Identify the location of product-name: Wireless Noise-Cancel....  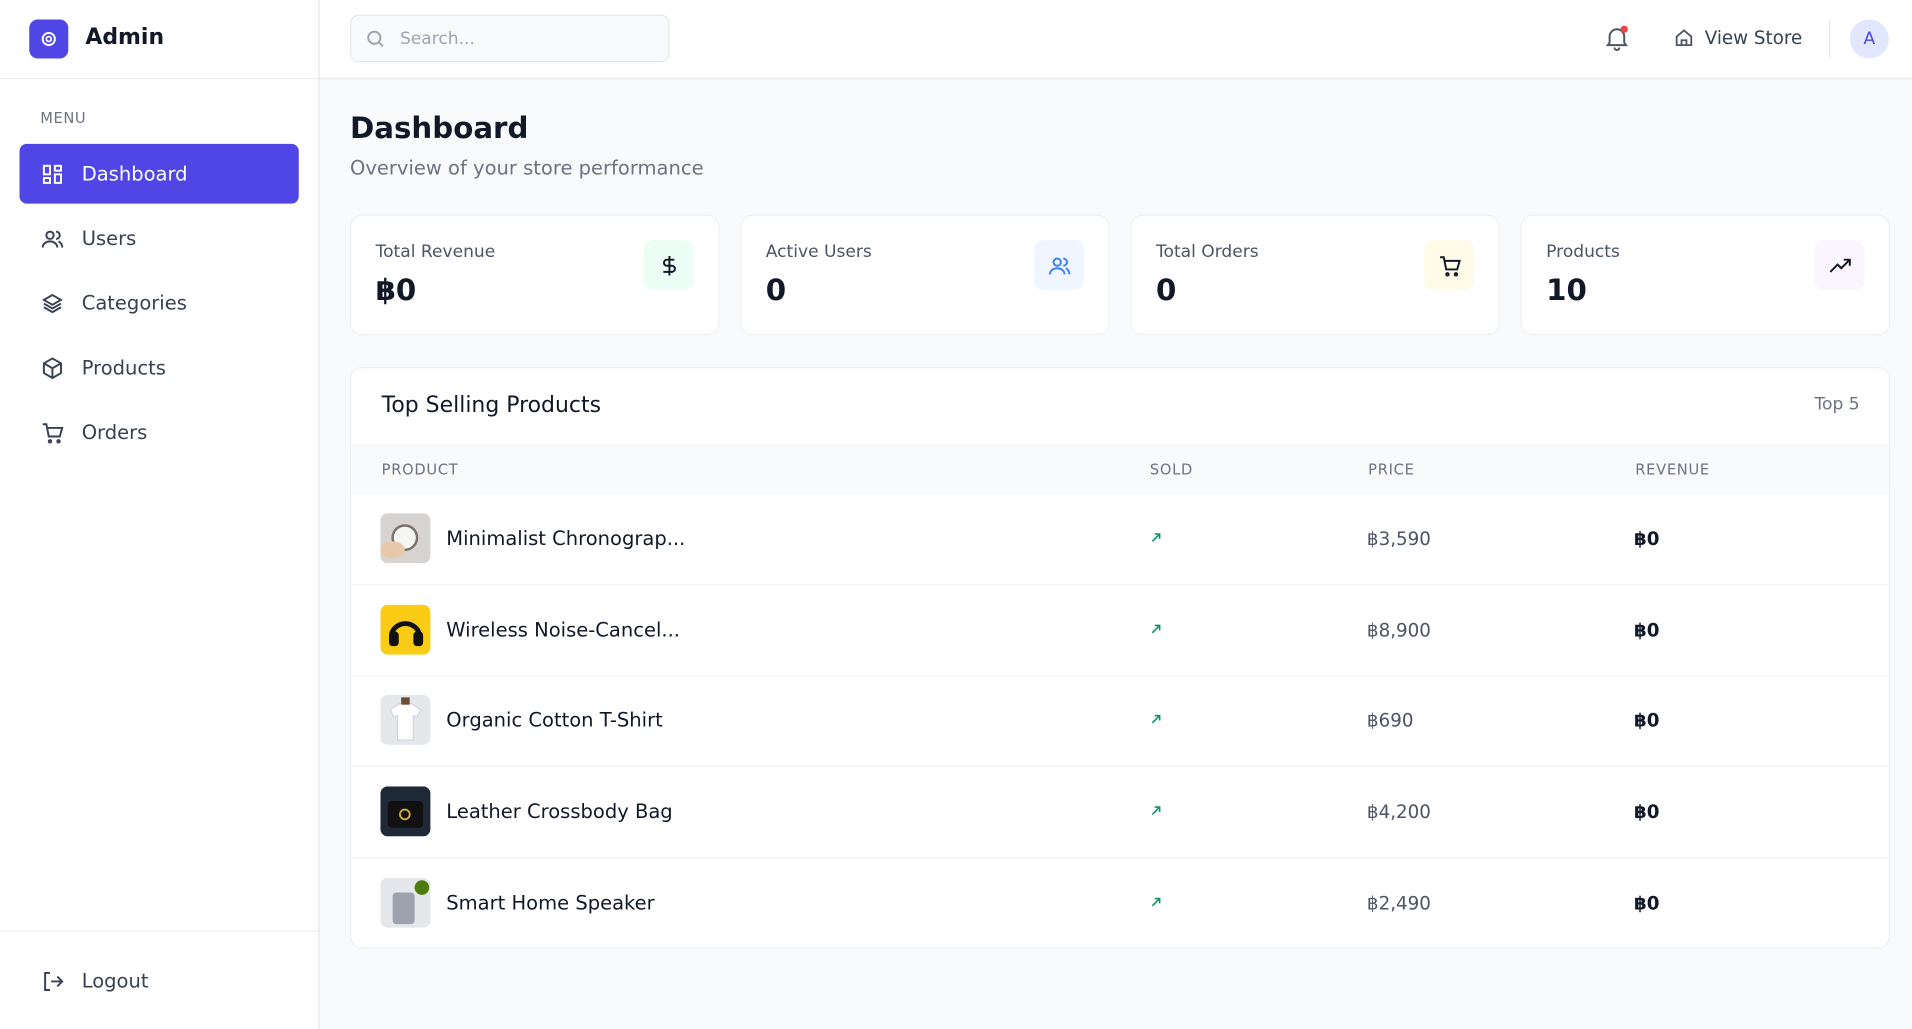
(563, 629).